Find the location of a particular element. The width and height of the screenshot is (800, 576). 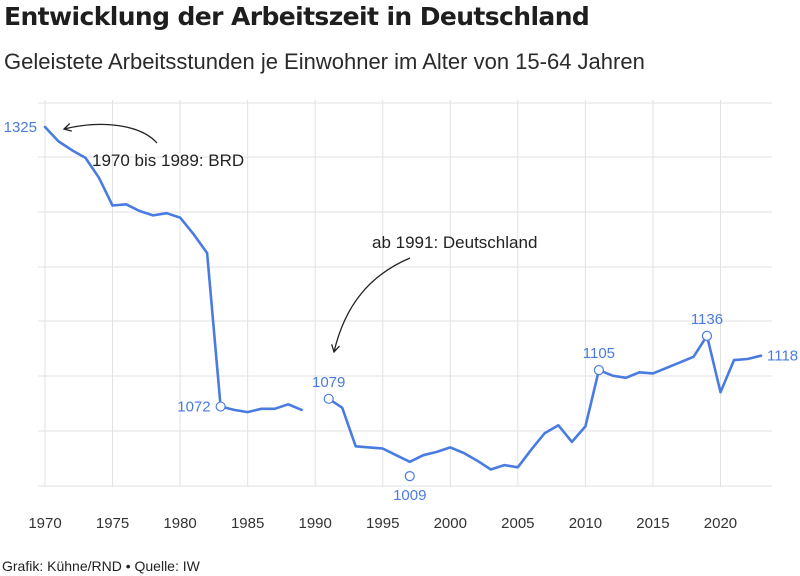

annotation-deutschland: ab 1991: Deutschland is located at coordinates (454, 242).